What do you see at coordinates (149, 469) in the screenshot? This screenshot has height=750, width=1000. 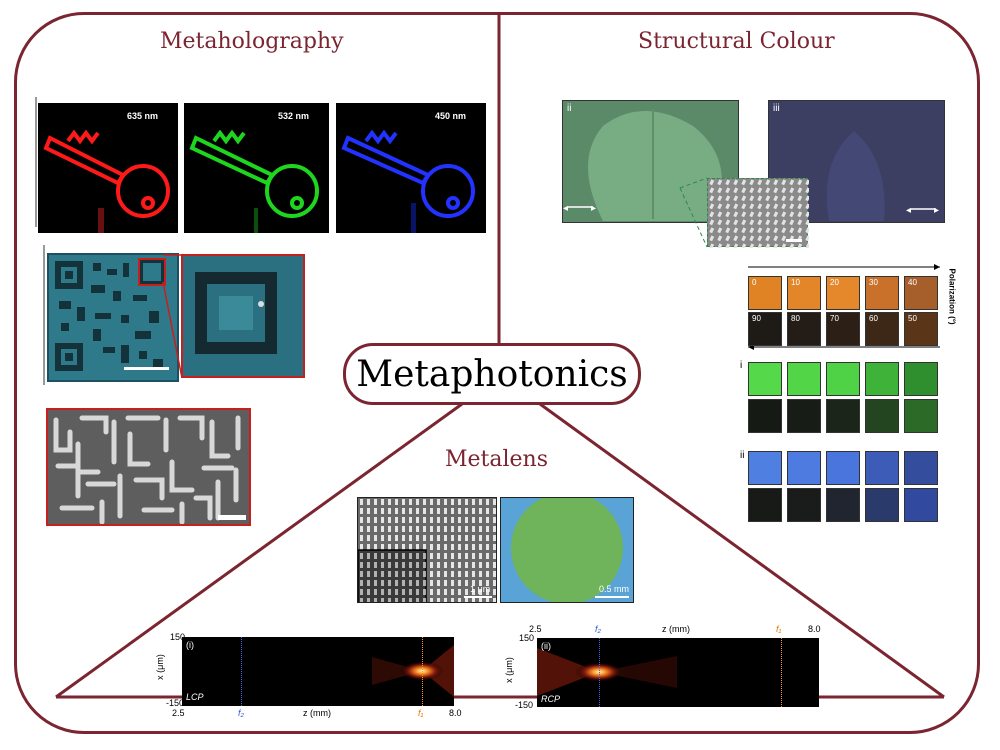 I see `sem-nanofins` at bounding box center [149, 469].